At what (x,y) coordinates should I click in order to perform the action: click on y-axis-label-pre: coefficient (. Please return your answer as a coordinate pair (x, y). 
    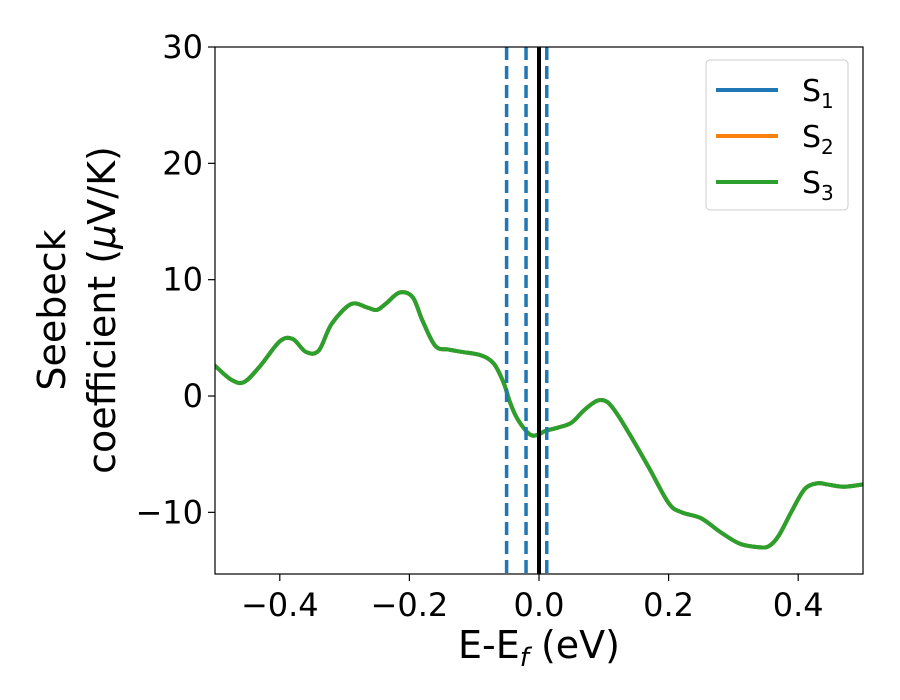
    Looking at the image, I should click on (102, 361).